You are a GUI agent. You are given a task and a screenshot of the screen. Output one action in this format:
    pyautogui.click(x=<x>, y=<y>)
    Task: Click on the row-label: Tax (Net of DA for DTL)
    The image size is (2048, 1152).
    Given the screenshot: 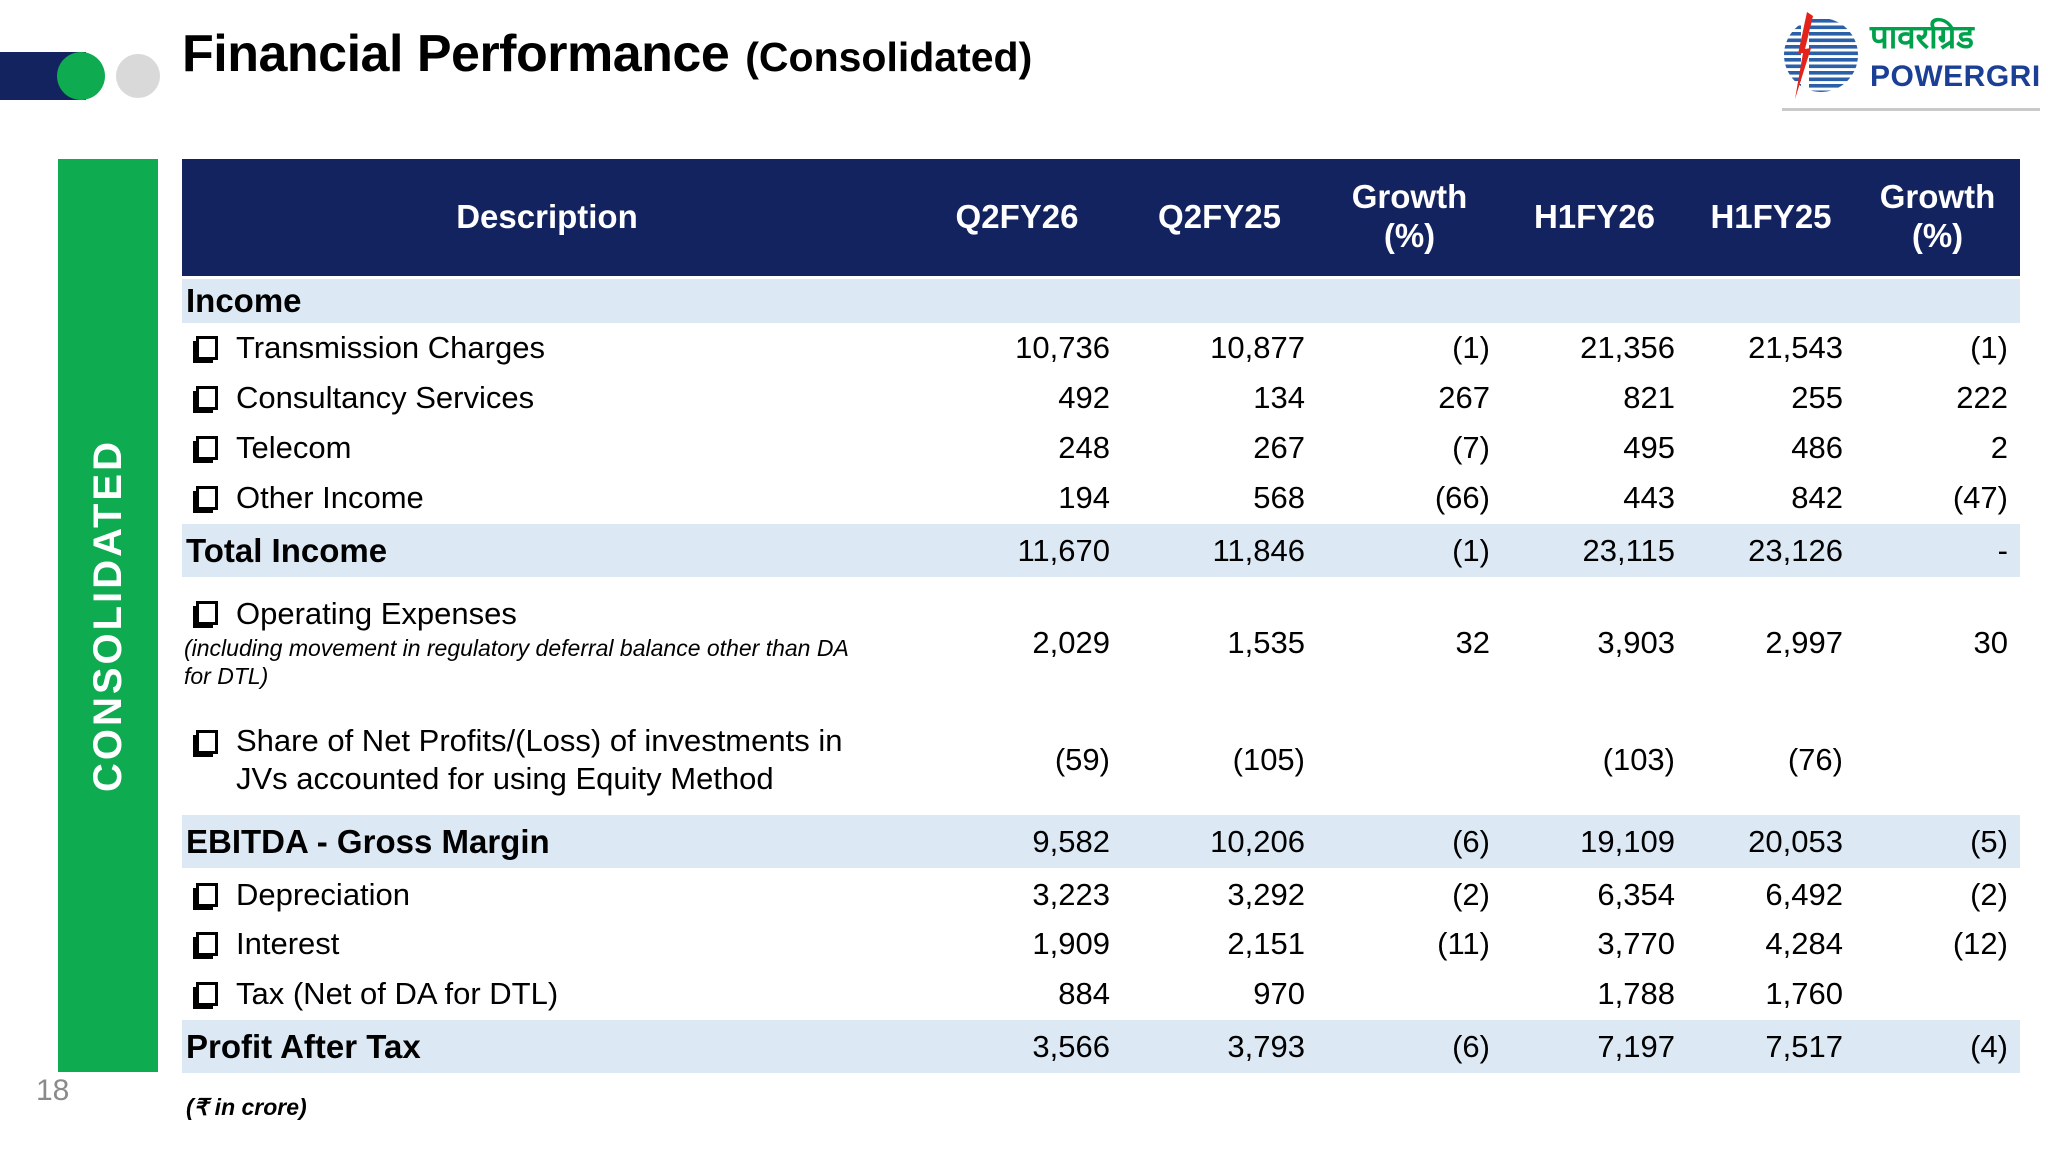 What is the action you would take?
    pyautogui.click(x=397, y=993)
    